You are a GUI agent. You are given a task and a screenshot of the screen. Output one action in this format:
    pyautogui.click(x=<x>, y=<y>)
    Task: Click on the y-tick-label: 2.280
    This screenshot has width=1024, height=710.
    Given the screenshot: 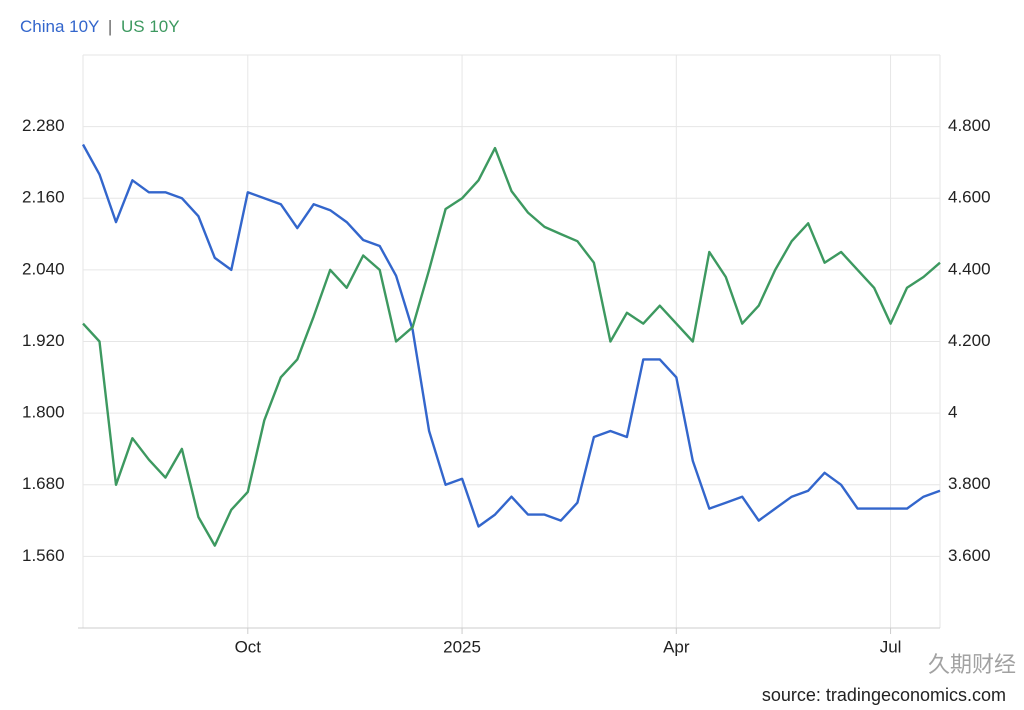 What is the action you would take?
    pyautogui.click(x=43, y=125)
    